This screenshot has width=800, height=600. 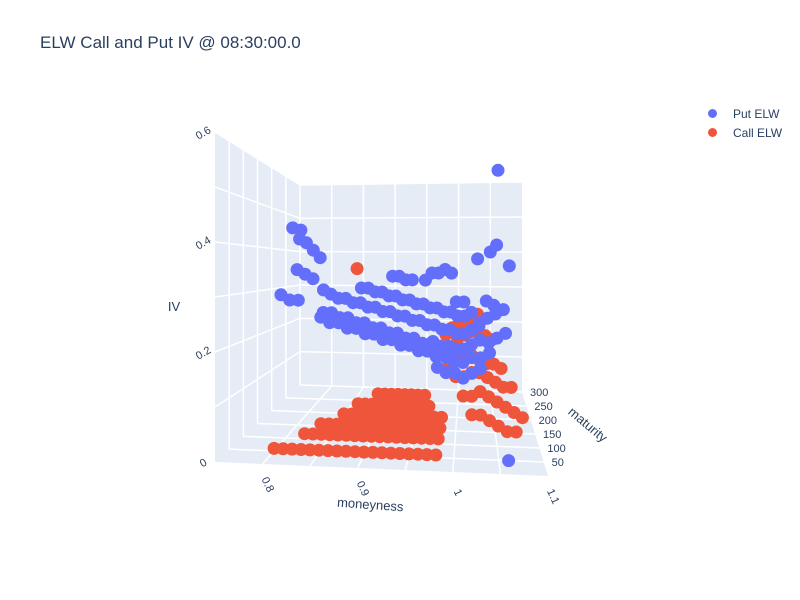 I want to click on legend-marker-put, so click(x=712, y=113).